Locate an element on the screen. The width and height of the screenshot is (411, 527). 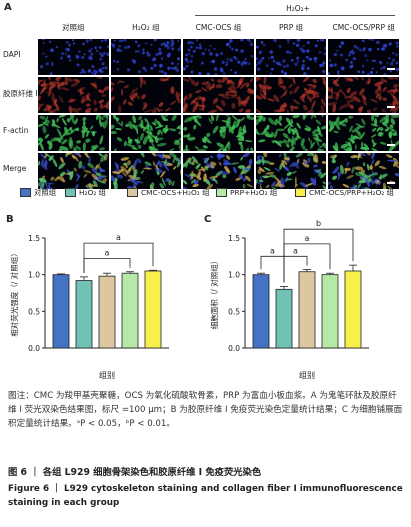
column-label: H₂O₂ 组 is located at coordinates (146, 27).